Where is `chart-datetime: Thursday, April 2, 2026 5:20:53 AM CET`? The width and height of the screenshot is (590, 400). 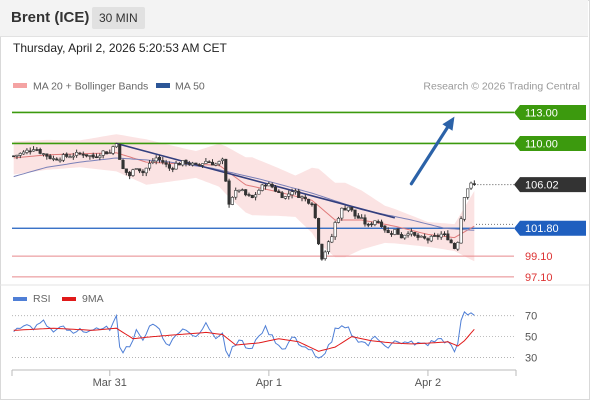 chart-datetime: Thursday, April 2, 2026 5:20:53 AM CET is located at coordinates (120, 48).